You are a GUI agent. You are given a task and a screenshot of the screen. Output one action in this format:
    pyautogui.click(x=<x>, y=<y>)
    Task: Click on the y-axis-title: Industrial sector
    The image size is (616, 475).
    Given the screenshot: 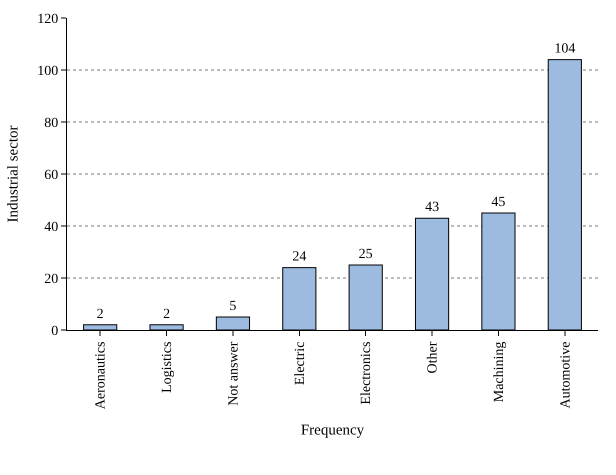 What is the action you would take?
    pyautogui.click(x=13, y=174)
    